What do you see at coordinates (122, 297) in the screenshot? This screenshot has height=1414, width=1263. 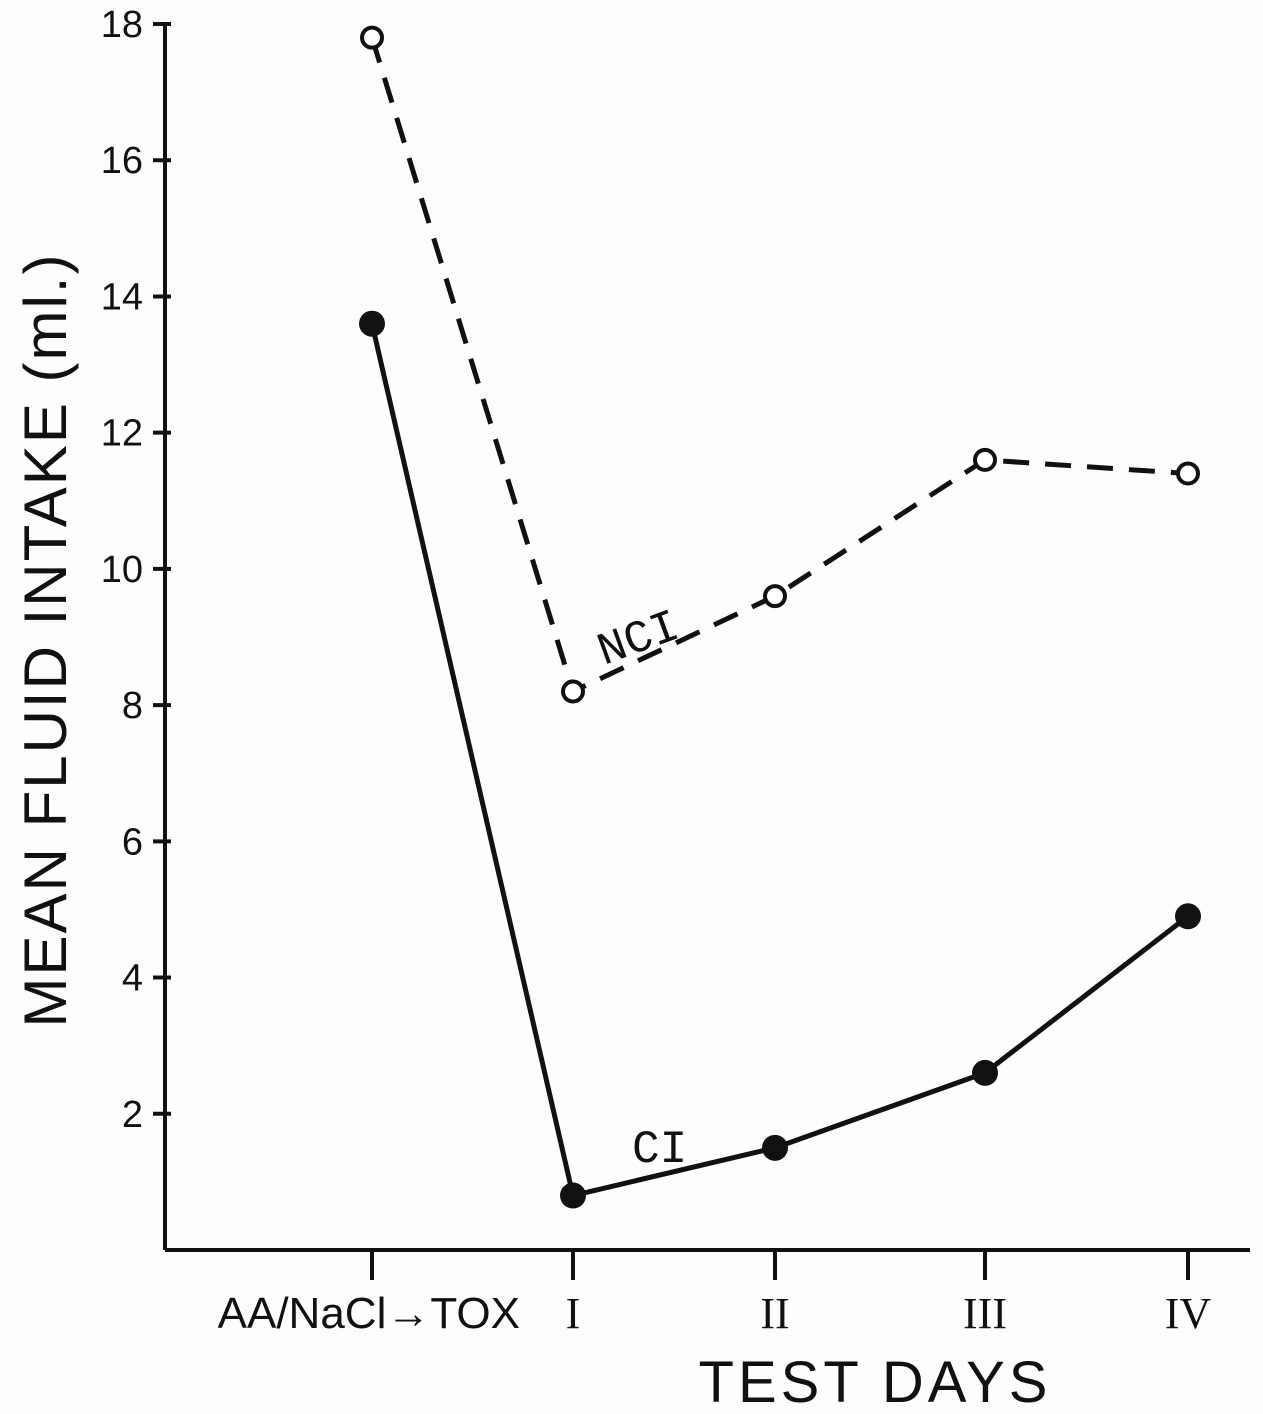 I see `y-tick-label: 14` at bounding box center [122, 297].